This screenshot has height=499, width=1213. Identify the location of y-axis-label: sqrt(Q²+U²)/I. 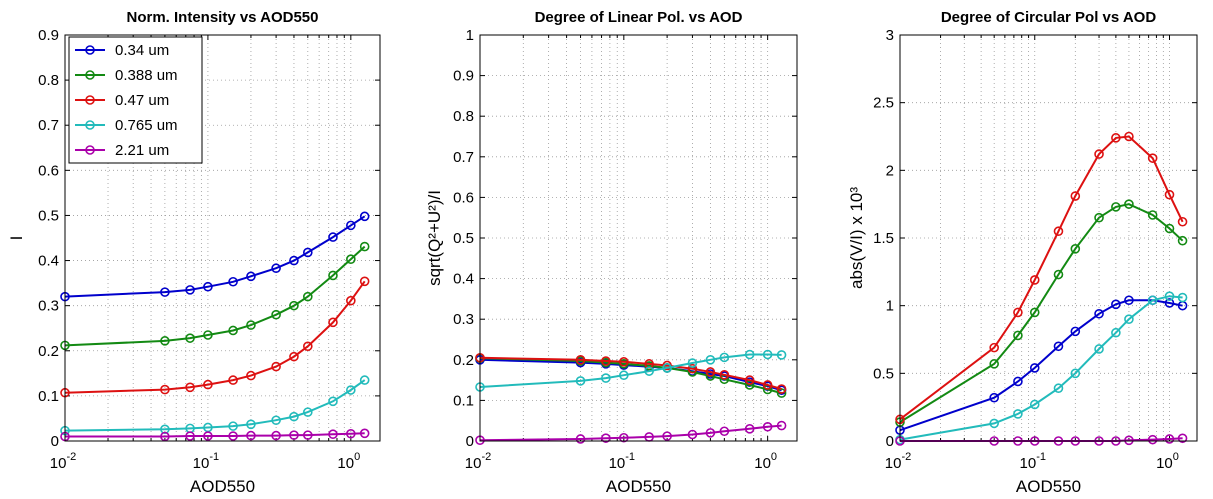
(434, 238).